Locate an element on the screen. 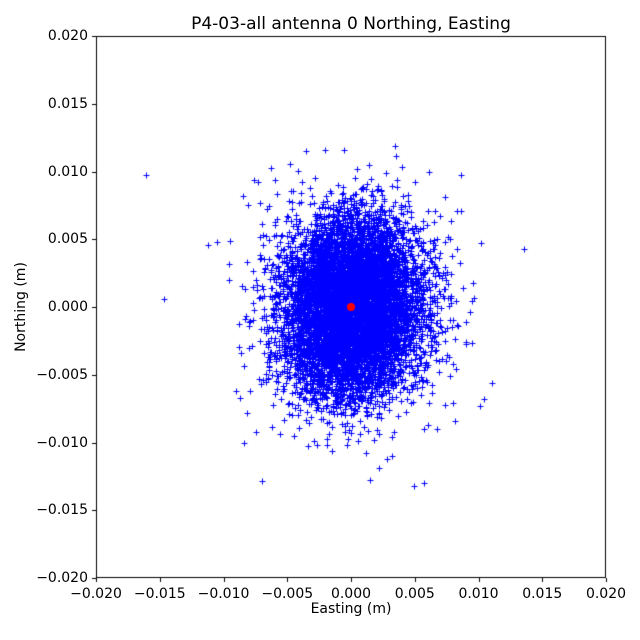 This screenshot has height=640, width=640. y-tick-label: 0.010 is located at coordinates (67, 171).